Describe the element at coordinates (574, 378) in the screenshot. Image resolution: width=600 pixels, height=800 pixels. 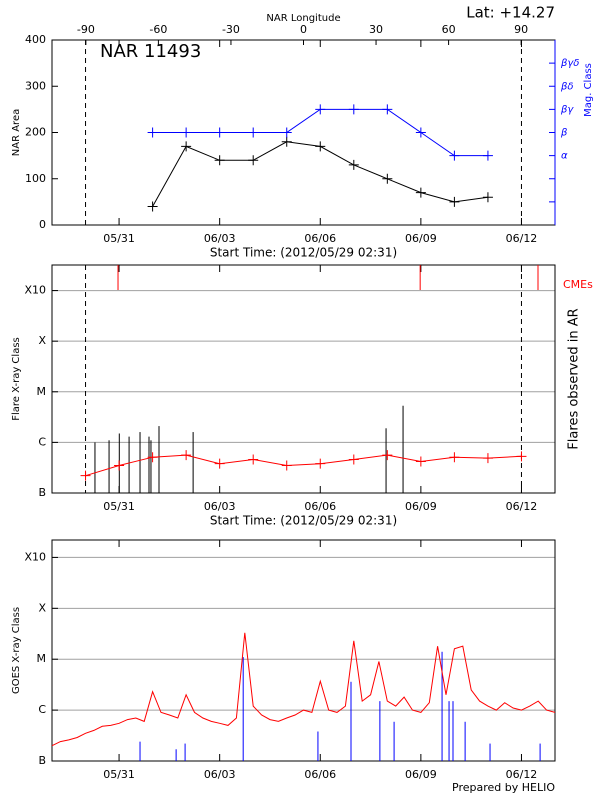
I see `y2-axis-label: Flares observed in AR` at that location.